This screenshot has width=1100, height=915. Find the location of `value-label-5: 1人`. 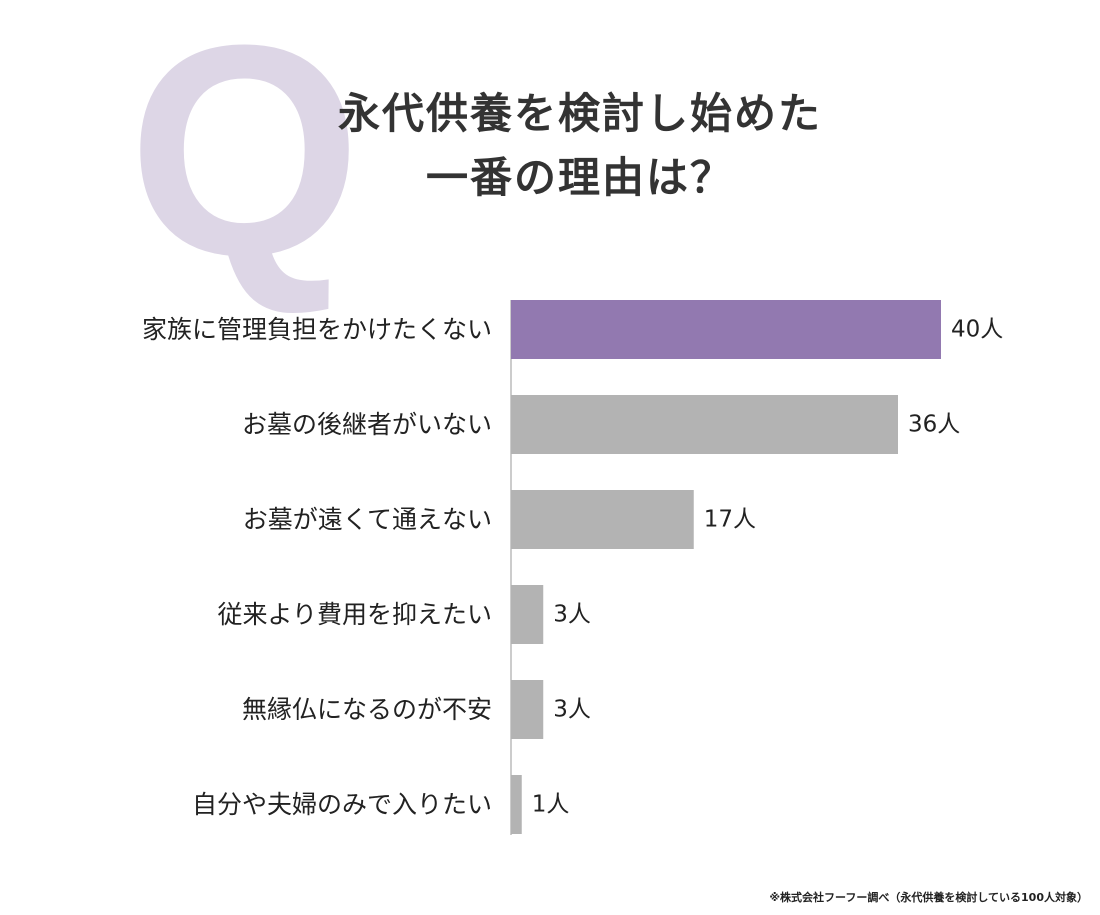

value-label-5: 1人 is located at coordinates (551, 805).